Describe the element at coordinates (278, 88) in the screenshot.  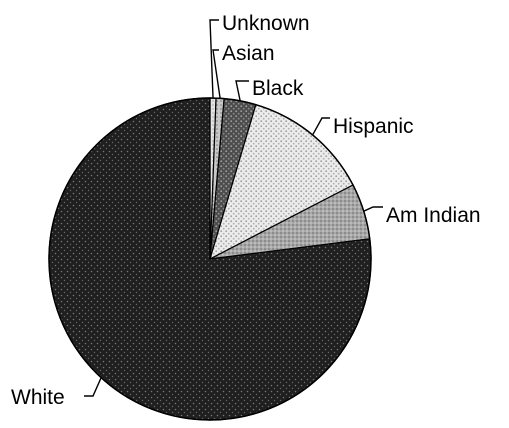
I see `label-black: Black` at that location.